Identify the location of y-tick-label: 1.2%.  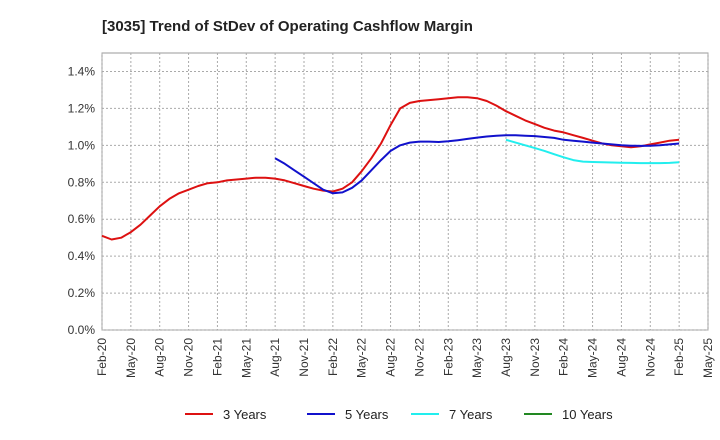
(82, 108).